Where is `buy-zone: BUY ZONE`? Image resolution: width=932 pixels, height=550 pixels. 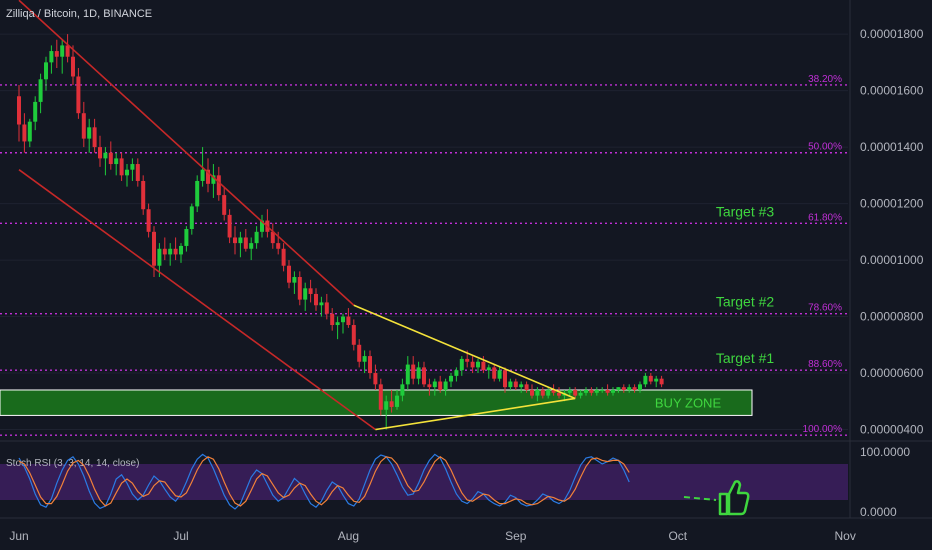
buy-zone: BUY ZONE is located at coordinates (376, 402).